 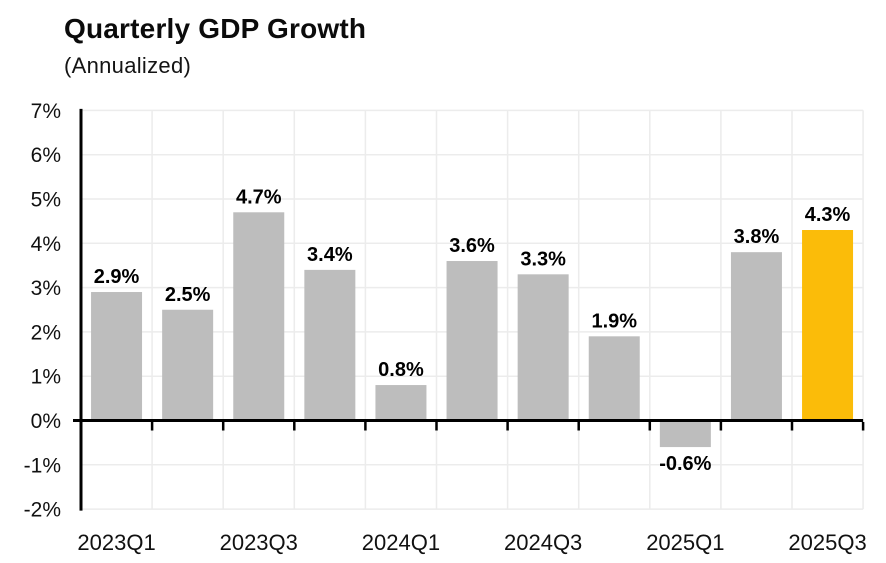 I want to click on bar-value-label: -0.6%, so click(x=685, y=464).